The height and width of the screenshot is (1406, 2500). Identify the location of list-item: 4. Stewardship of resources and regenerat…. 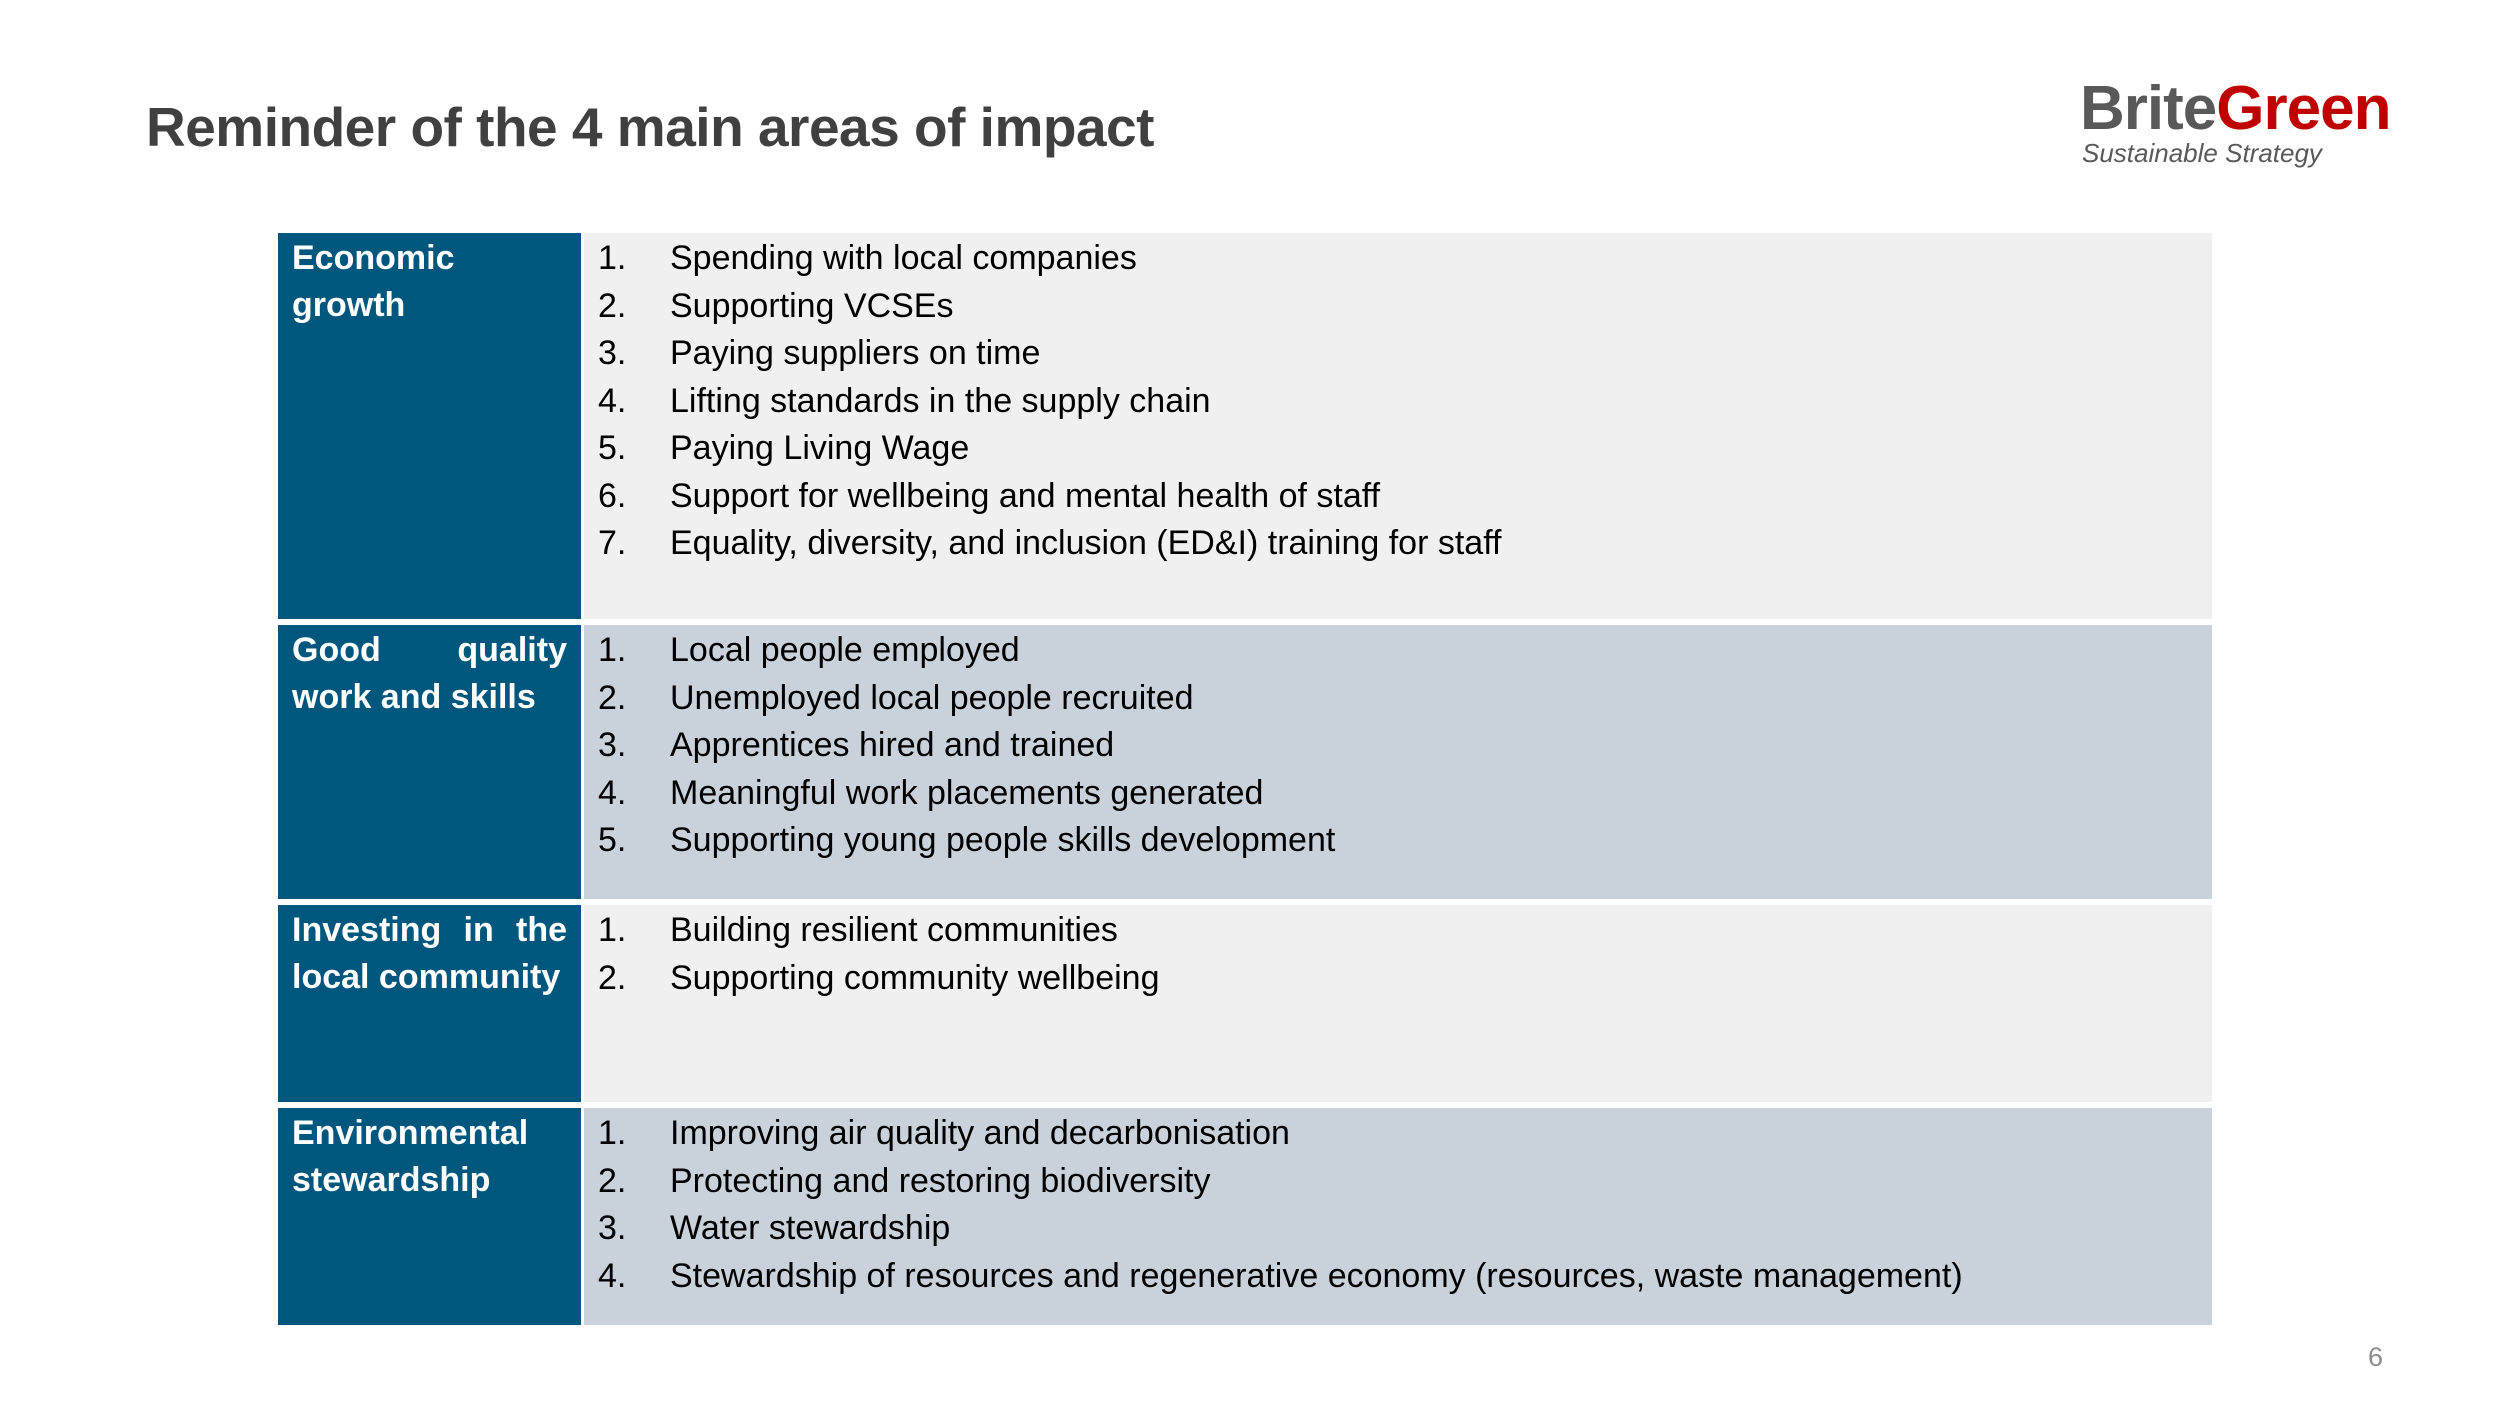
(1405, 1277).